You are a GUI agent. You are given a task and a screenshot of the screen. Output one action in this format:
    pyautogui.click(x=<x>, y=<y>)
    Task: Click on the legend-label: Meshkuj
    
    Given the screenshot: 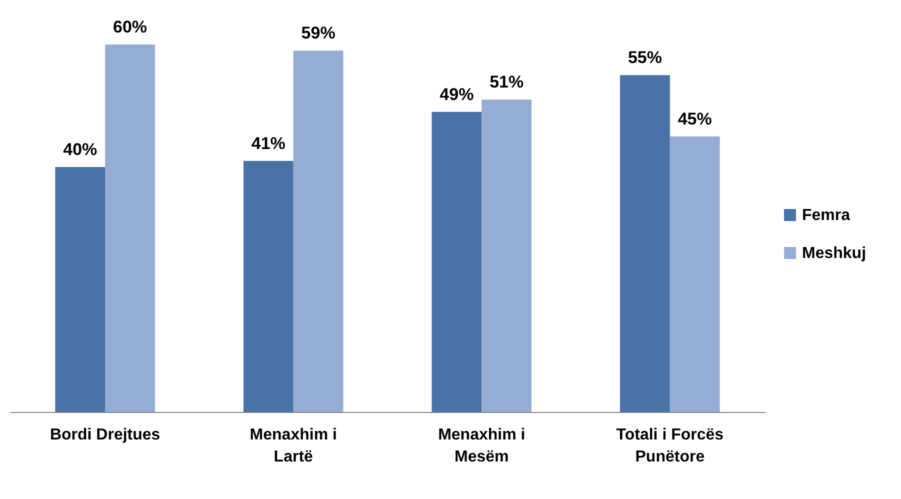 What is the action you would take?
    pyautogui.click(x=834, y=253)
    